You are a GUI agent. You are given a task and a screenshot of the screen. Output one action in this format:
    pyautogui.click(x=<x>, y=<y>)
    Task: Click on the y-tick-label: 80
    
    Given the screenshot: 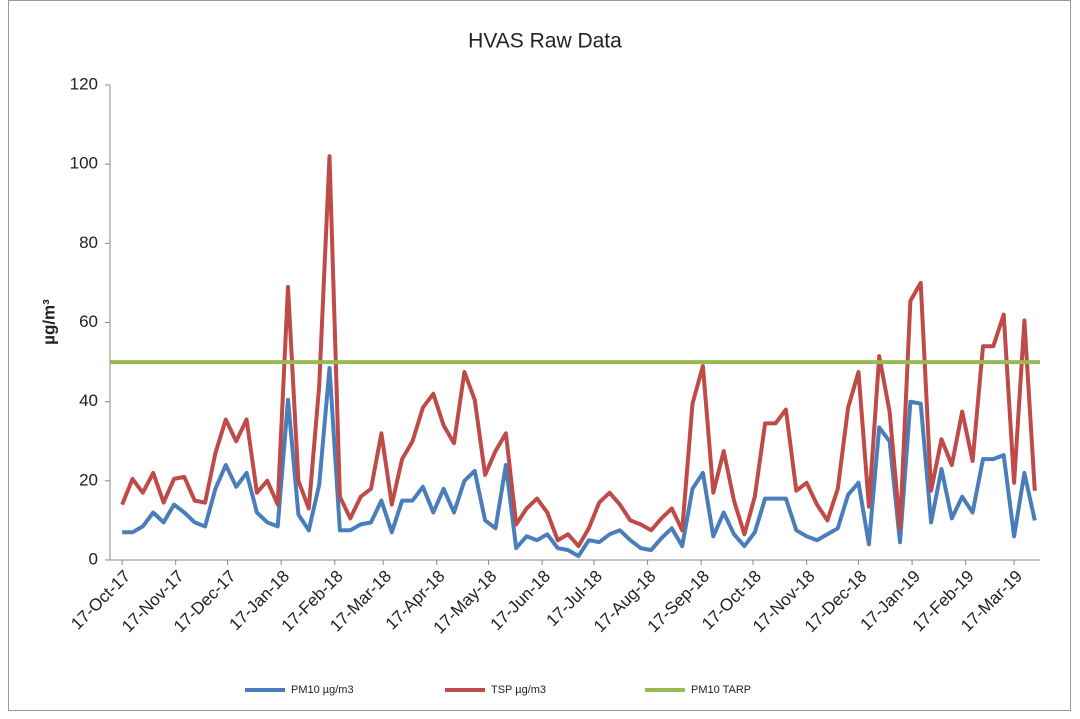 What is the action you would take?
    pyautogui.click(x=88, y=242)
    